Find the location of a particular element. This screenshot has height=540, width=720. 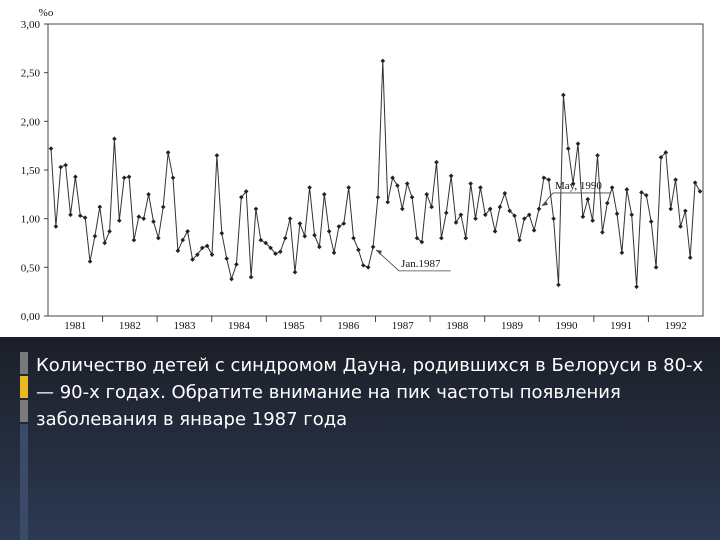

y-tick-label: 0,50 is located at coordinates (31, 268).